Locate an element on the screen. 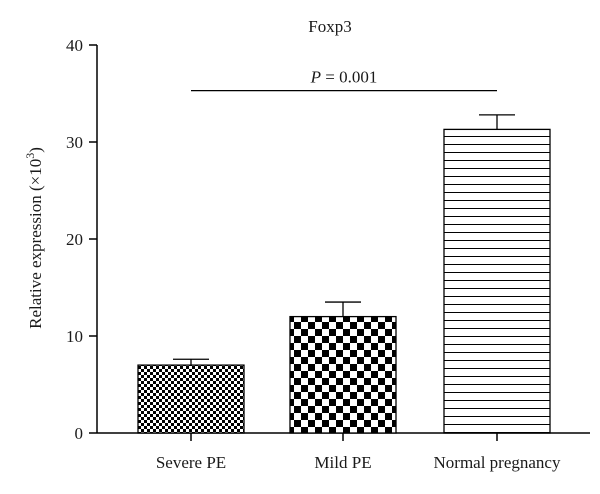 The width and height of the screenshot is (600, 494). p-value-text: = 0.001 is located at coordinates (349, 77).